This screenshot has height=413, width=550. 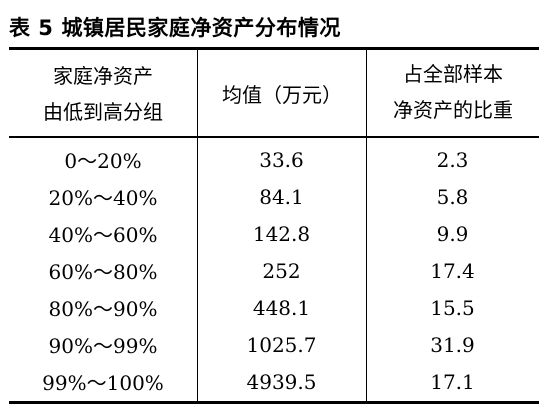 What do you see at coordinates (103, 76) in the screenshot?
I see `header-group-line1: 家庭净资产` at bounding box center [103, 76].